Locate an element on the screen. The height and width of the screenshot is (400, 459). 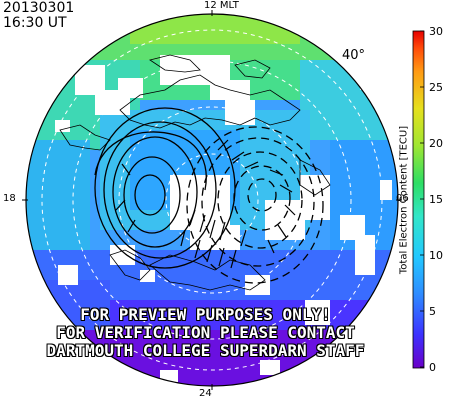
date-label: 20130301 is located at coordinates (39, 8).